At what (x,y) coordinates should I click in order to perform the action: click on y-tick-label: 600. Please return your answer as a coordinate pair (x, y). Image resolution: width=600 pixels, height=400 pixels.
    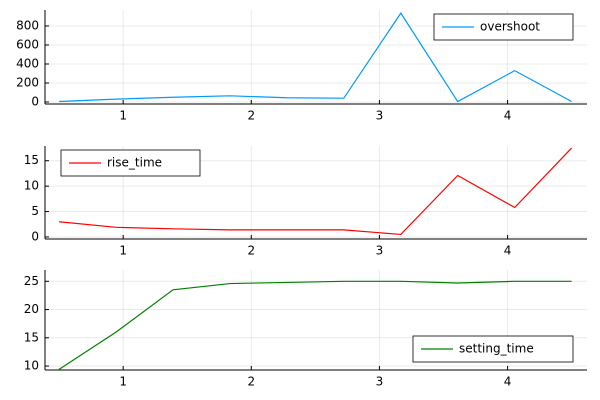
    Looking at the image, I should click on (27, 44).